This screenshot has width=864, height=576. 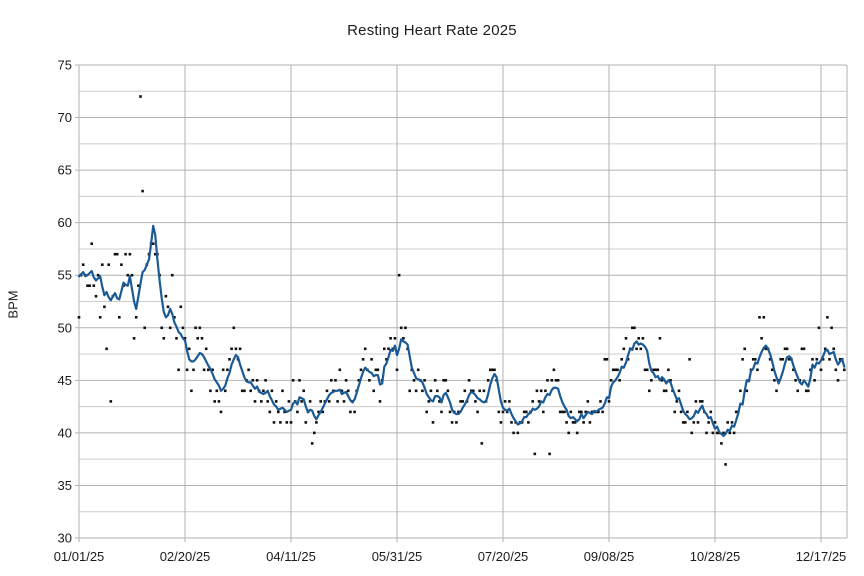 I want to click on y-tick-label: 40, so click(x=65, y=432).